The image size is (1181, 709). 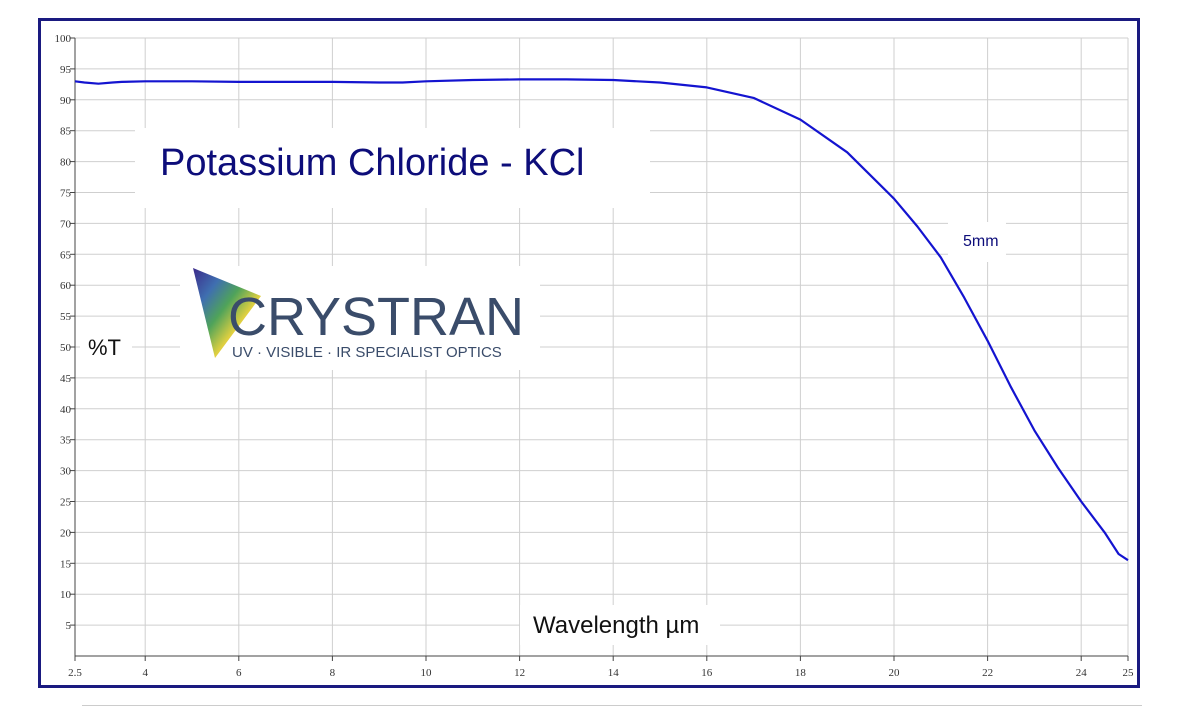 What do you see at coordinates (987, 673) in the screenshot?
I see `x-tick-label: 22` at bounding box center [987, 673].